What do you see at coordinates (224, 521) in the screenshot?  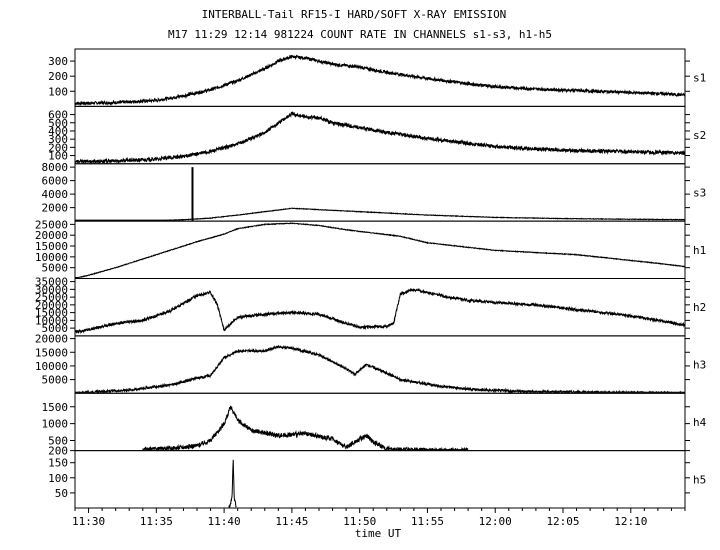 I see `x-tick-label: 11:40` at bounding box center [224, 521].